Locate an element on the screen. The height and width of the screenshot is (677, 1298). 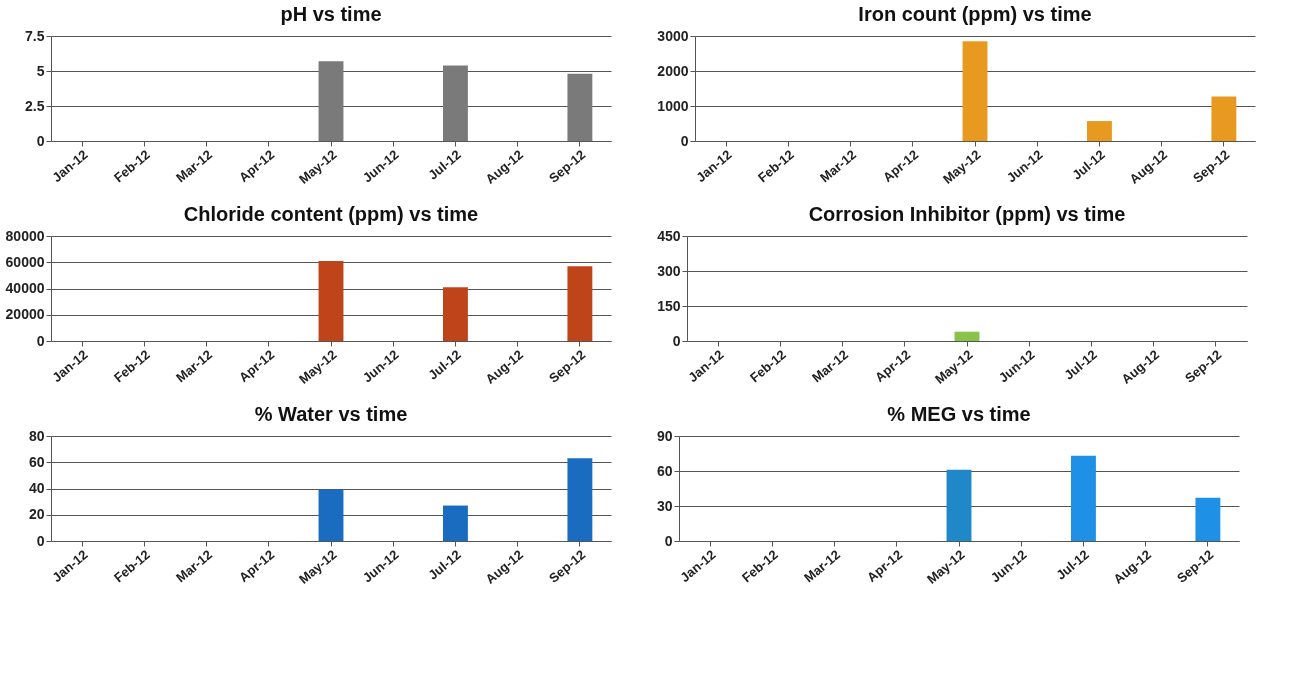
y-tick-label: 40000 is located at coordinates (25, 288).